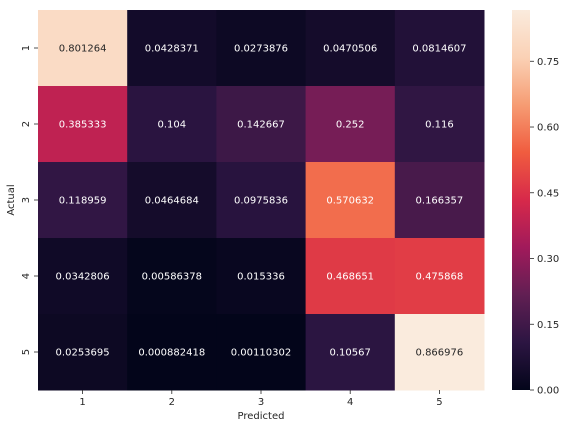  Describe the element at coordinates (11, 199) in the screenshot. I see `y-axis-title: Actual` at that location.